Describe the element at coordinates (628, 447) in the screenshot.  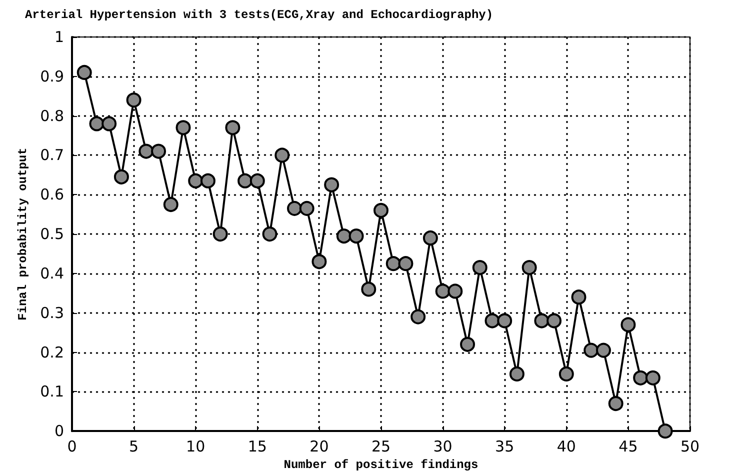
I see `x-tick-label: 45` at that location.